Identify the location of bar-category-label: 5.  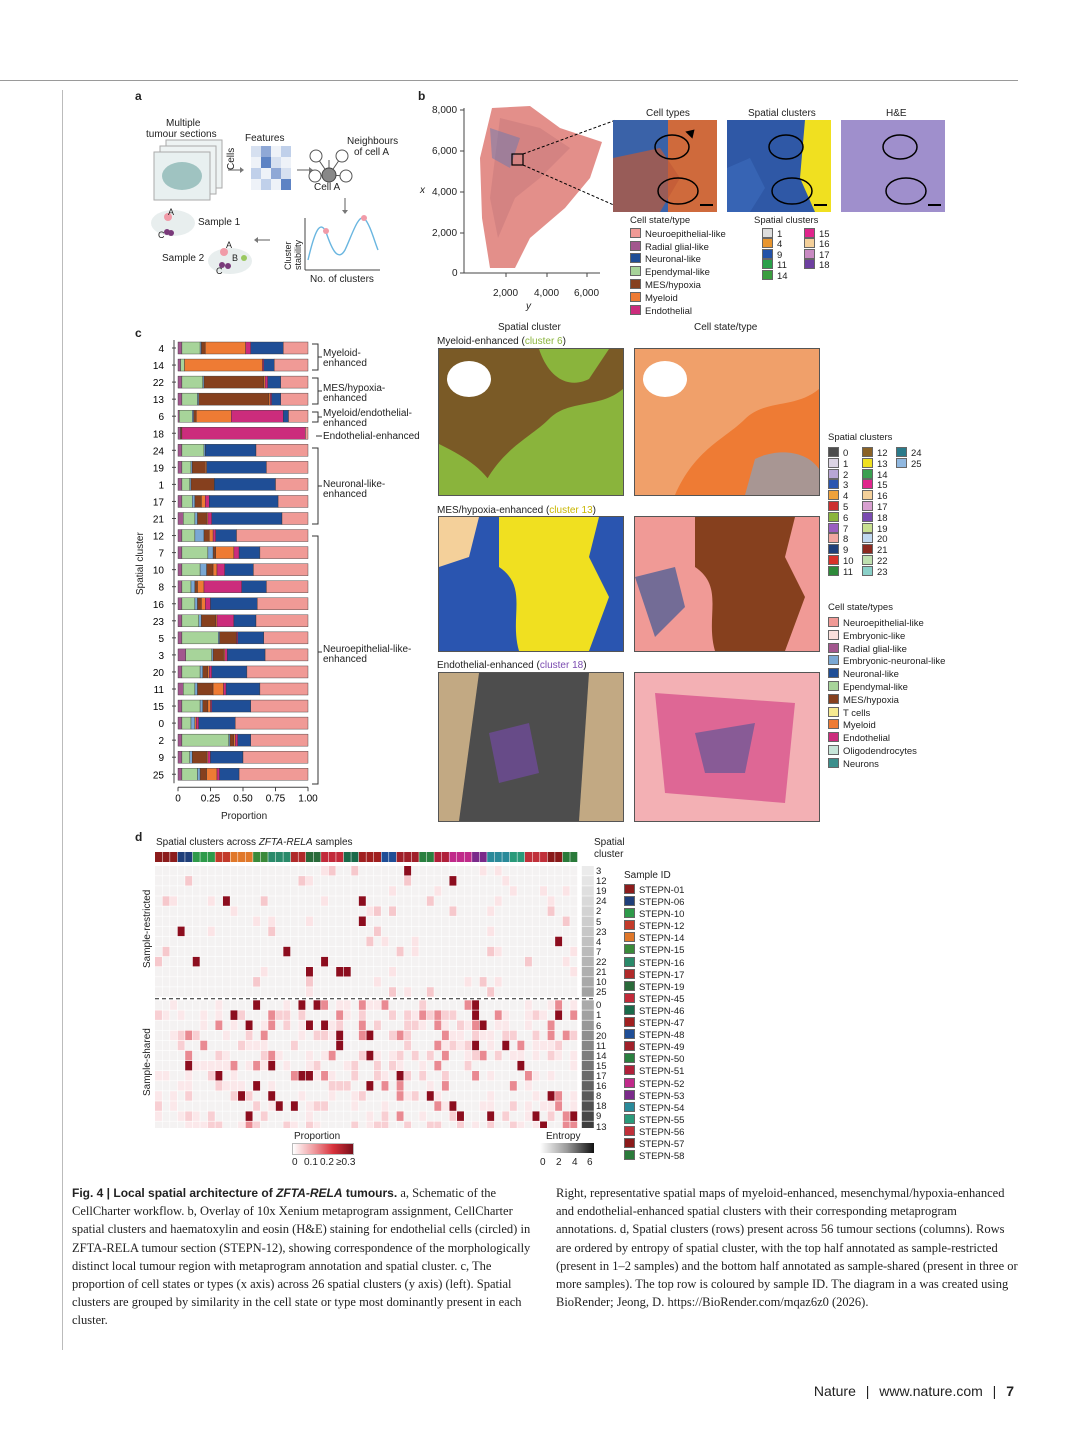
(161, 639).